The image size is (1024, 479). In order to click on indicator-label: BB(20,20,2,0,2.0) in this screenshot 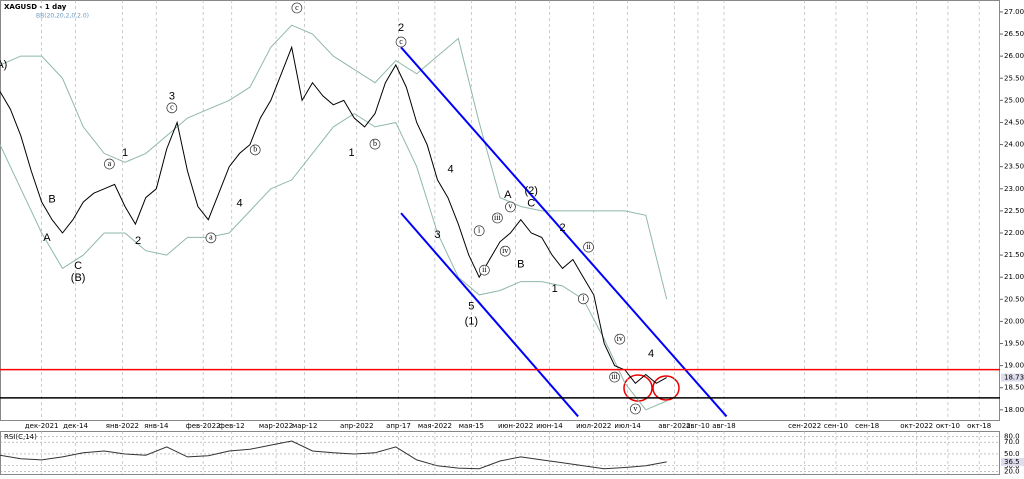, I will do `click(62, 16)`.